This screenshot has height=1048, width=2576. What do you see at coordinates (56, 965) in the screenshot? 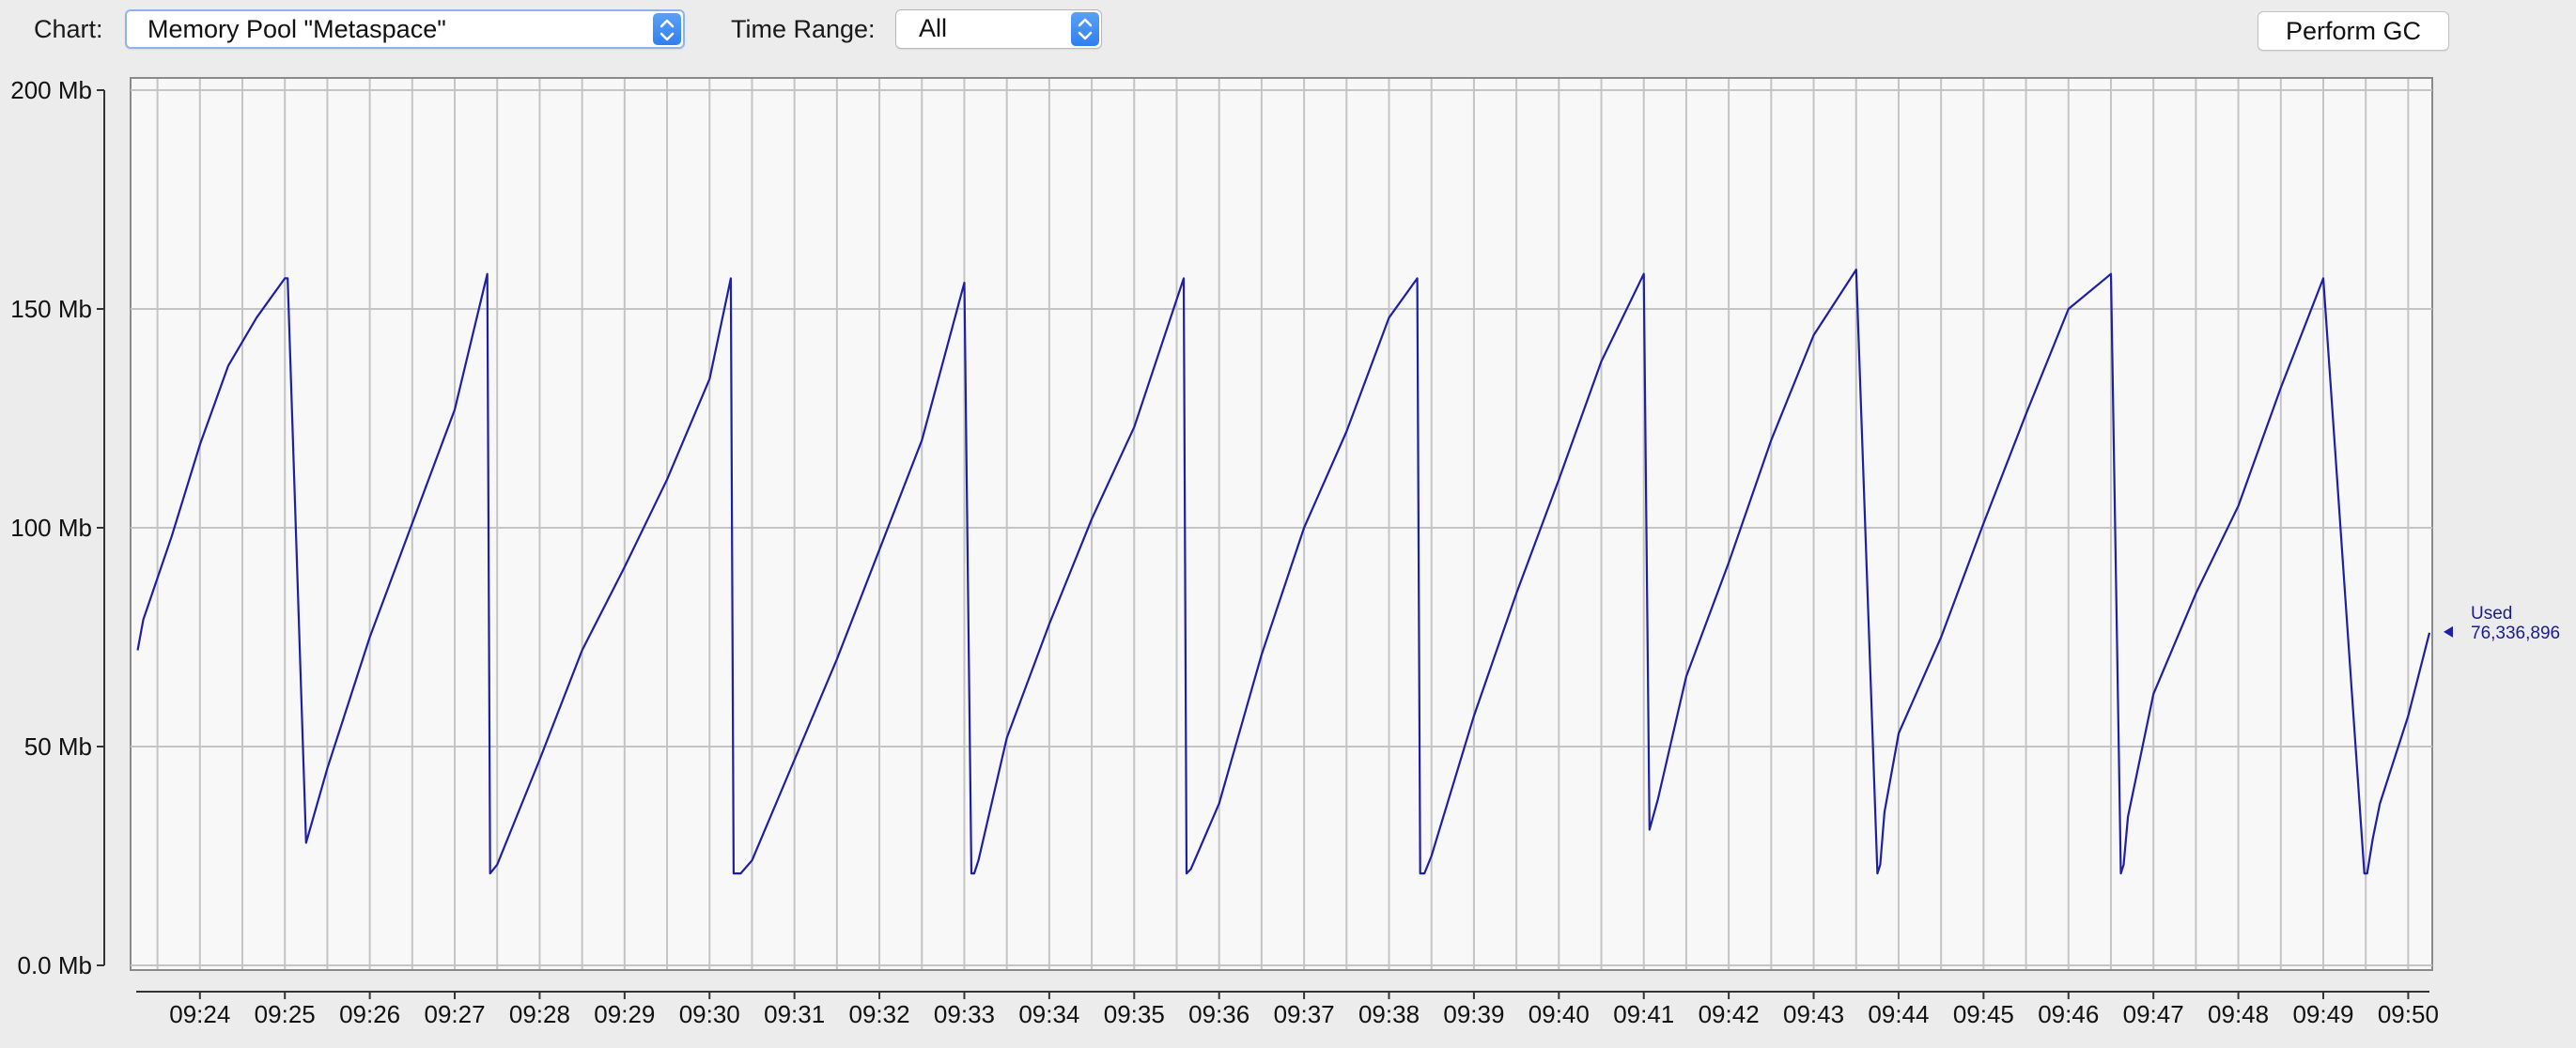
I see `y-tick-label: 0.0 Mb` at bounding box center [56, 965].